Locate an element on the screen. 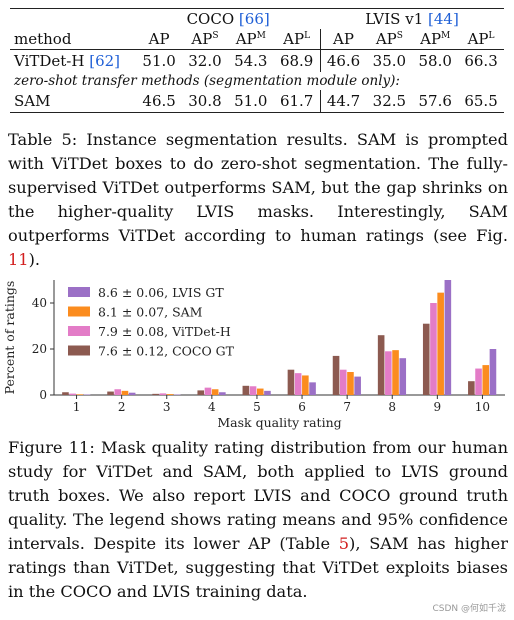  legend-label: 7.9 ± 0.08, ViTDet-H is located at coordinates (164, 331).